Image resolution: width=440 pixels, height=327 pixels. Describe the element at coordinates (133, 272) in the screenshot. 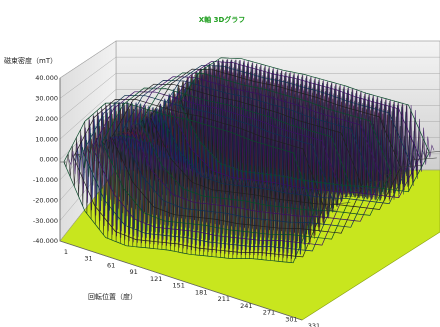

I see `x-tick-label: 91` at that location.